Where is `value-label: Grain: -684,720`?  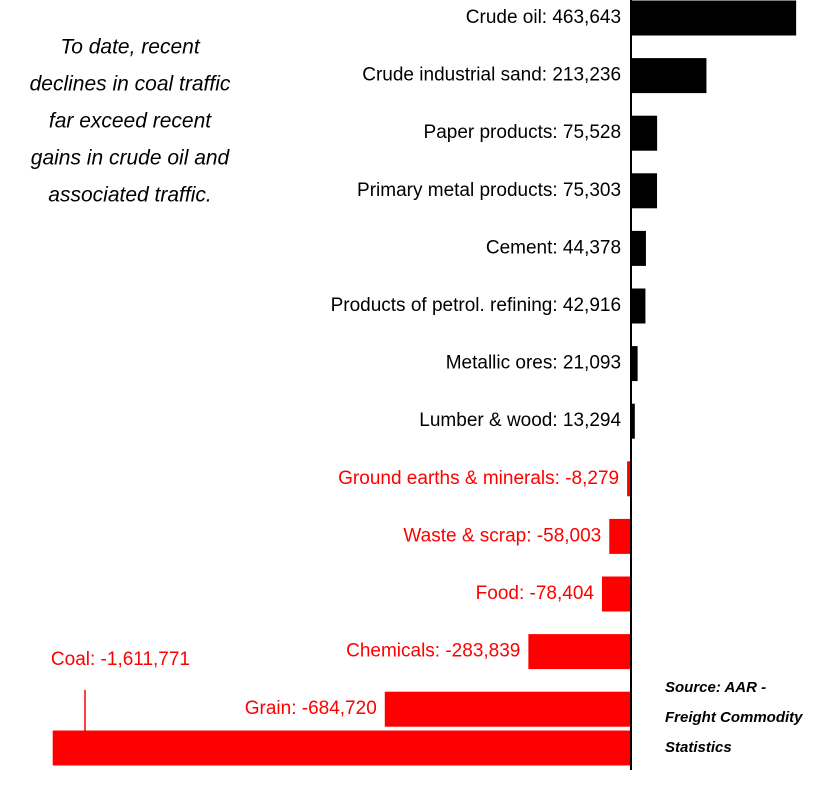
value-label: Grain: -684,720 is located at coordinates (311, 708).